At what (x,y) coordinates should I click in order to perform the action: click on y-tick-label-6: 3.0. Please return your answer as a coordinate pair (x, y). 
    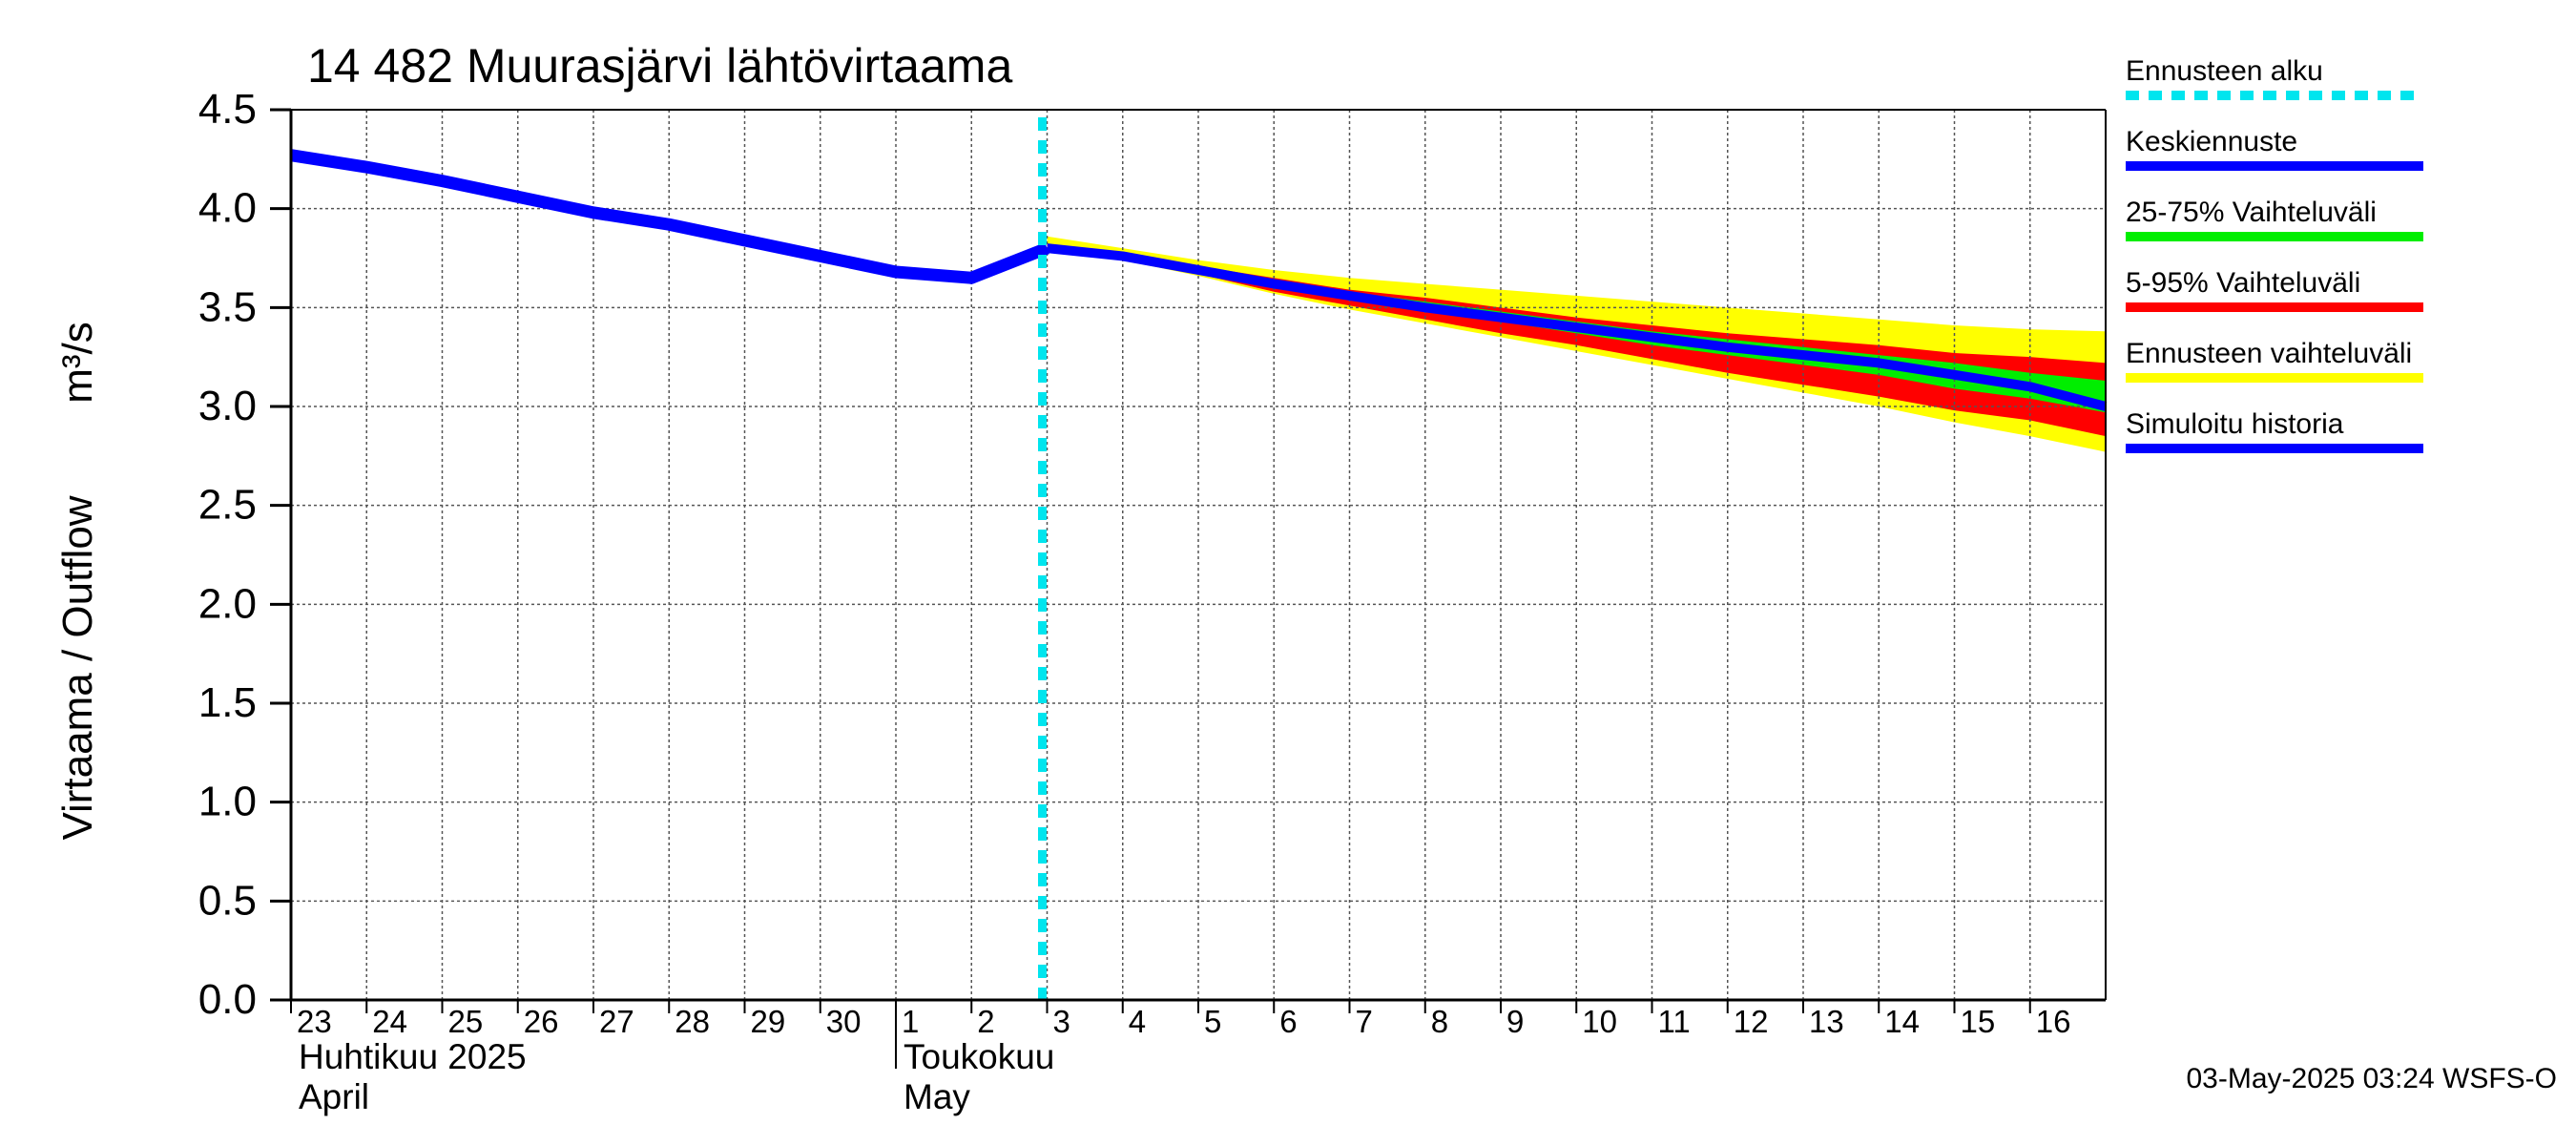
    Looking at the image, I should click on (227, 406).